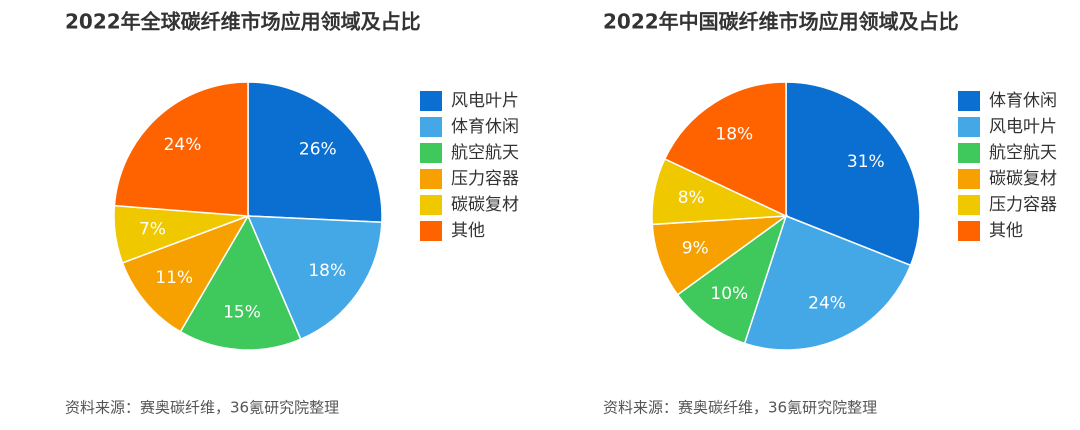  I want to click on data-label: 31%, so click(866, 162).